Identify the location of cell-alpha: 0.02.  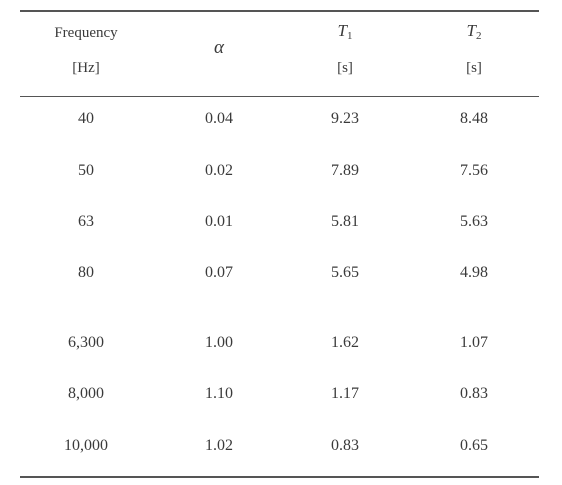
(219, 170).